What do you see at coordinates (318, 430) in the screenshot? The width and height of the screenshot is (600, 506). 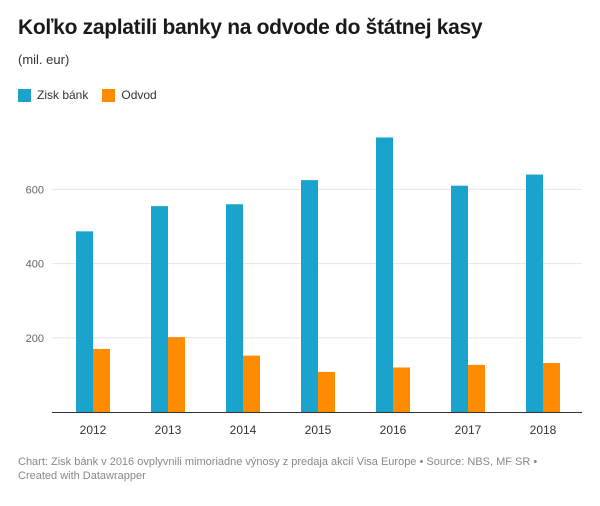 I see `x-tick-label: 2015` at bounding box center [318, 430].